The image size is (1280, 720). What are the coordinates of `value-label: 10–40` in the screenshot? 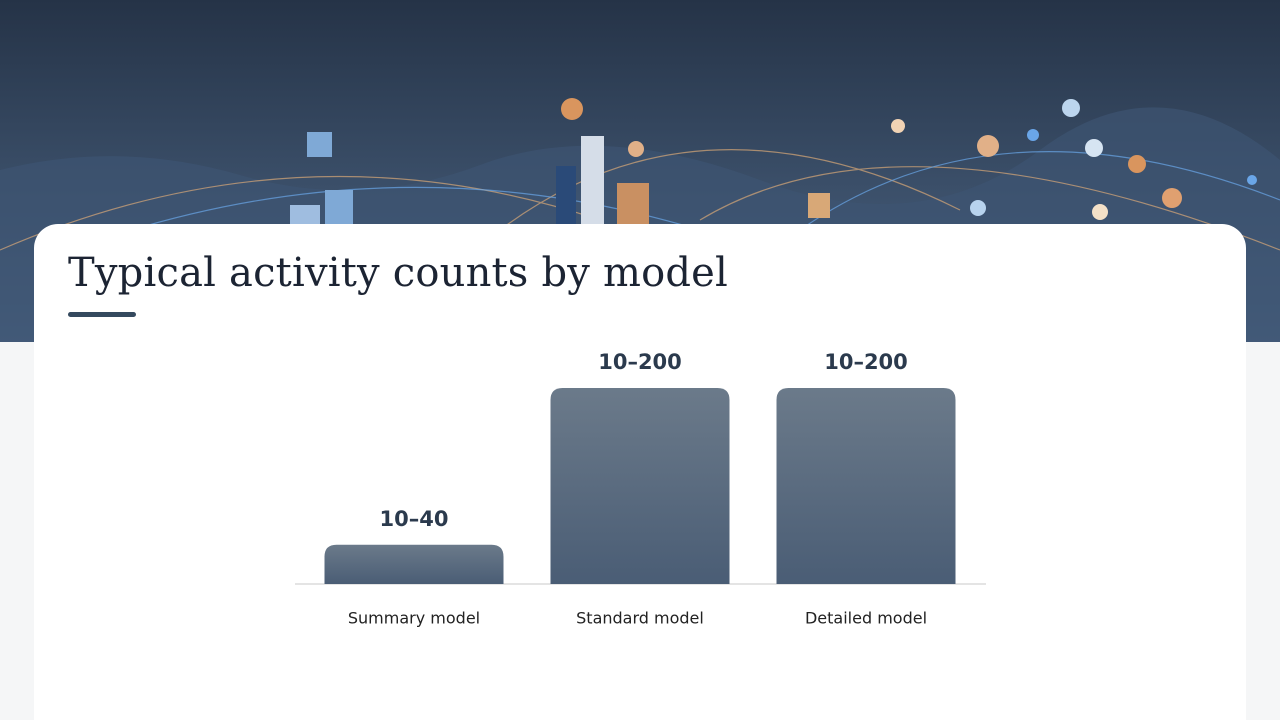 It's located at (414, 519).